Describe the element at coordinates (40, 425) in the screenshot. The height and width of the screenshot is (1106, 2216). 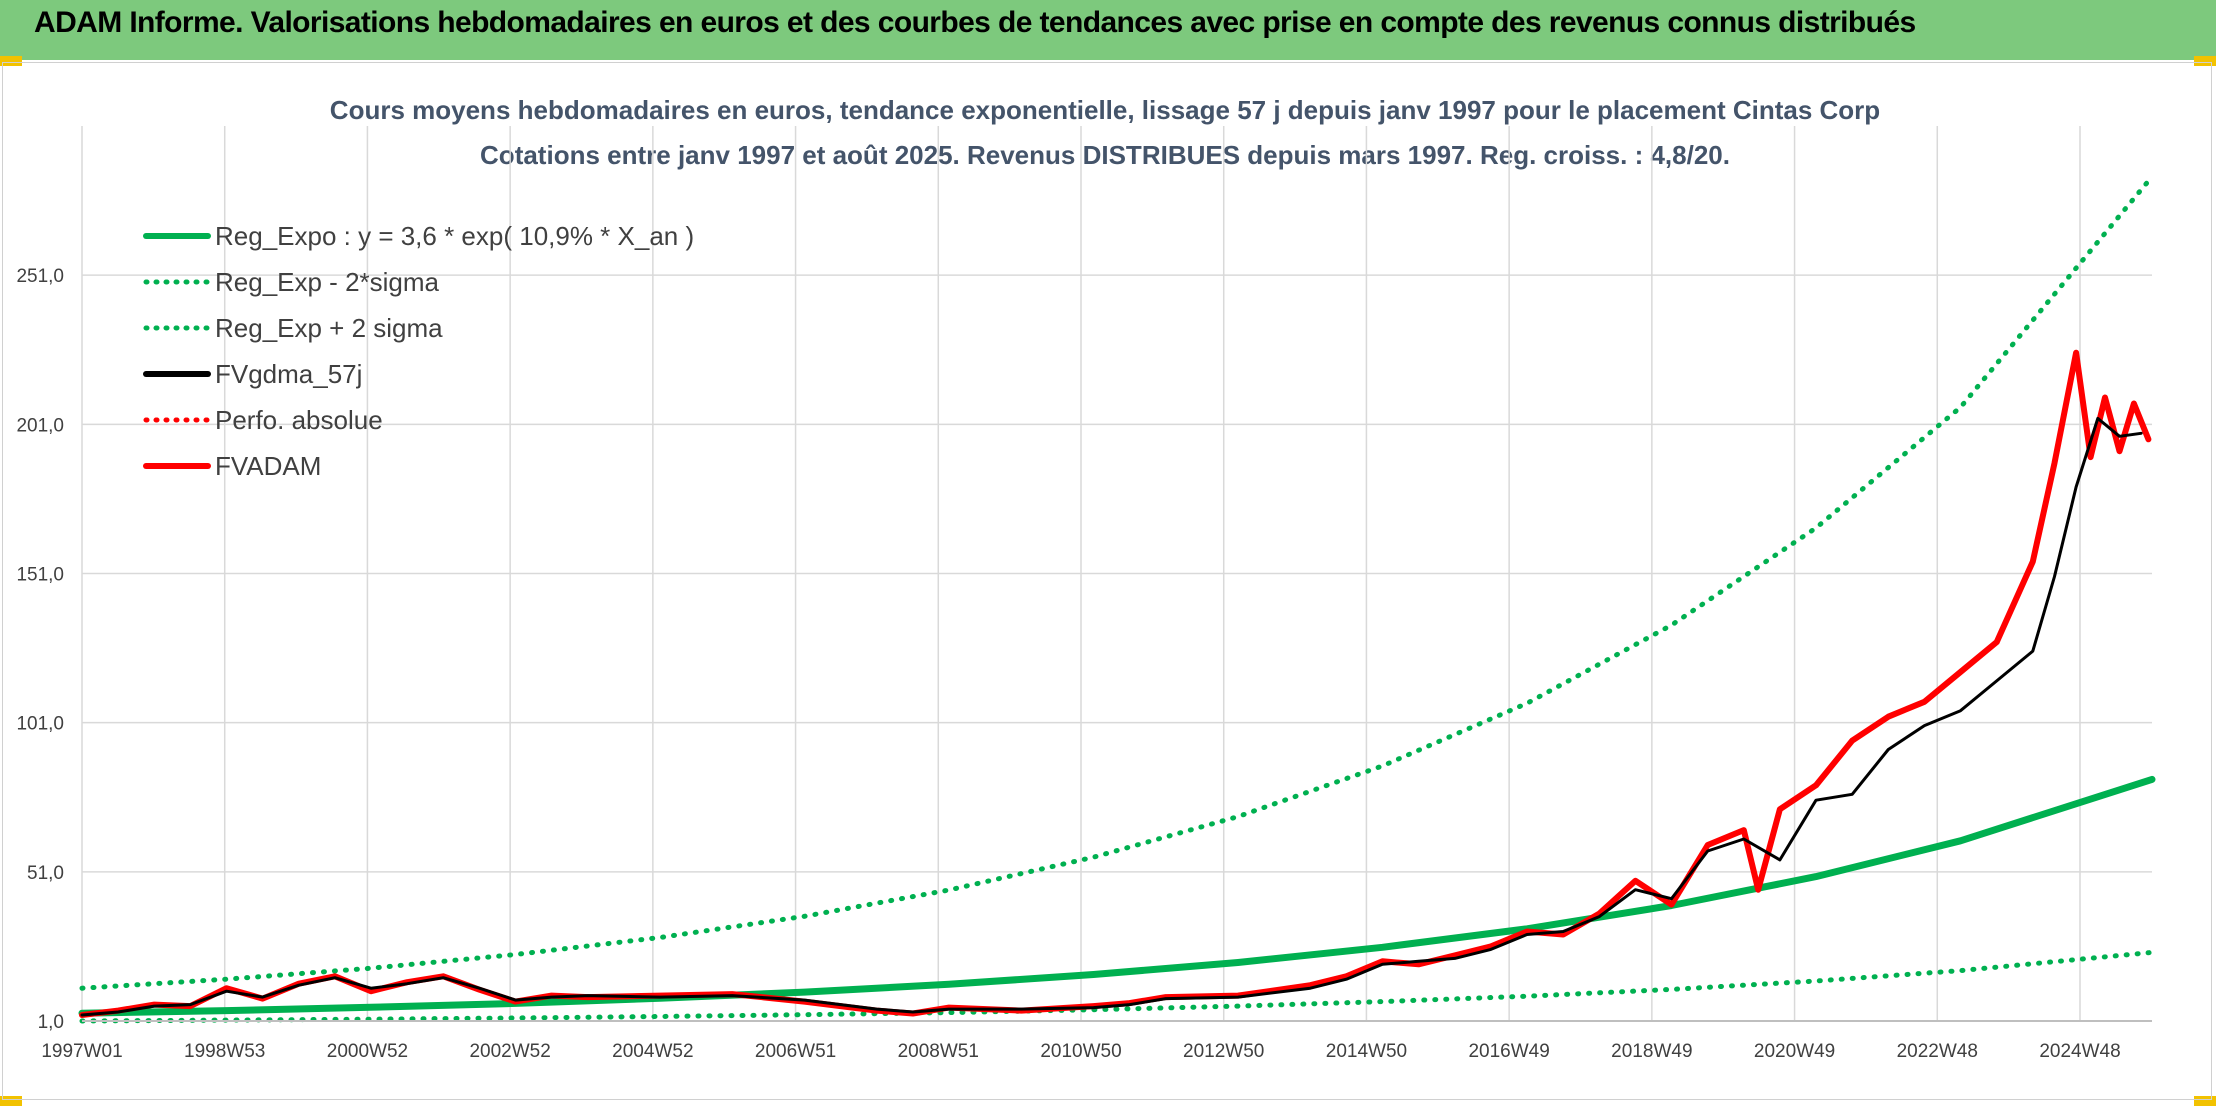
I see `y-tick-label: 201,0` at that location.